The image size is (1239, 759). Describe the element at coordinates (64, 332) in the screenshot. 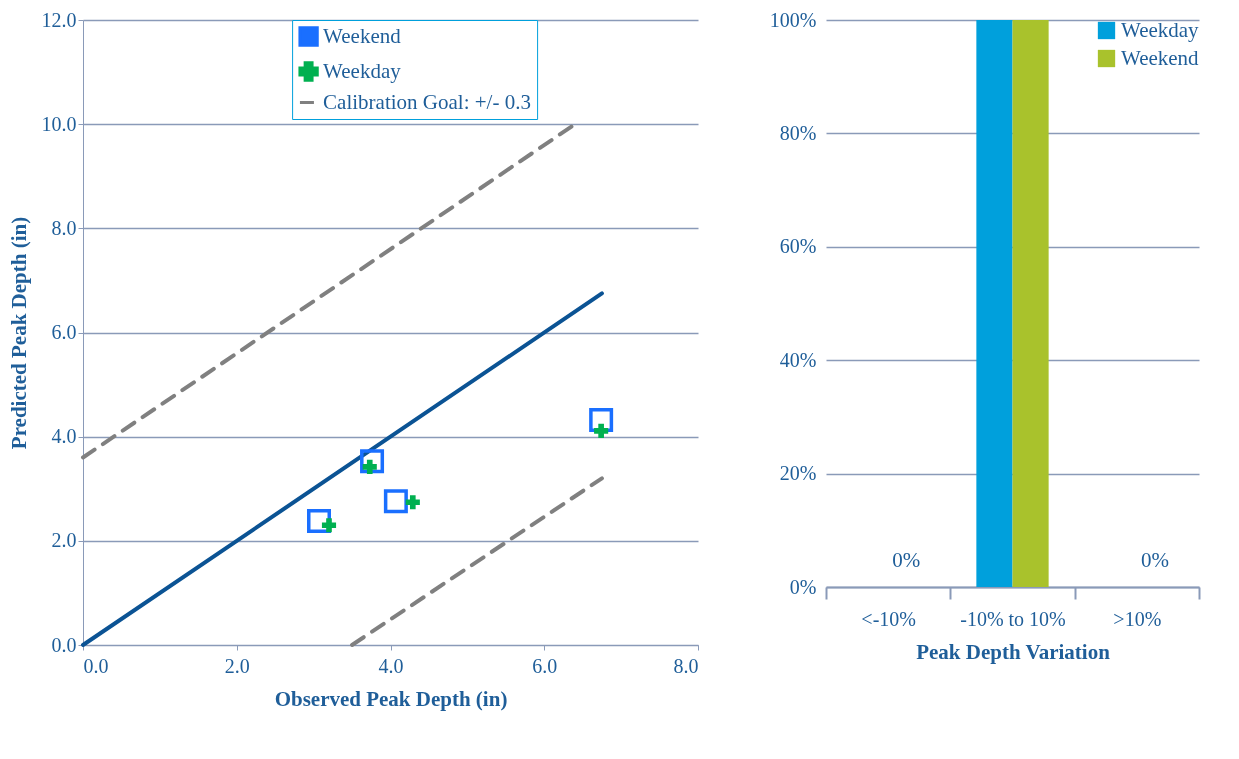

I see `y-tick-label: 6.0` at that location.